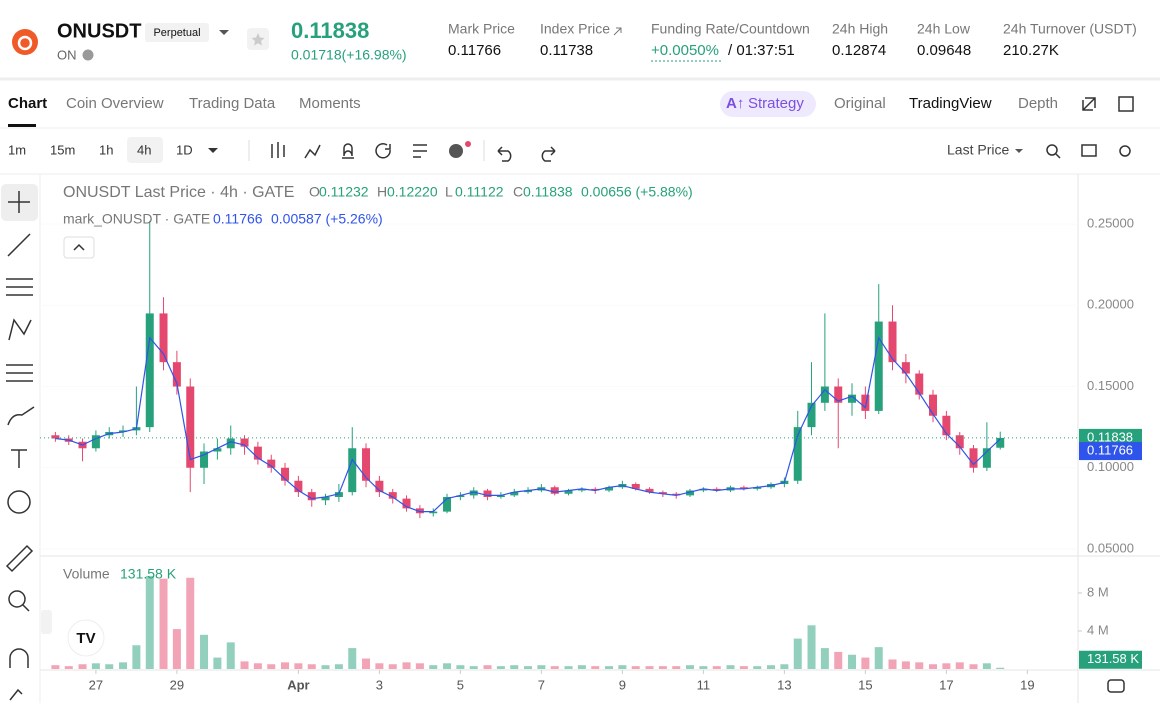 This screenshot has width=1160, height=703. I want to click on external-link-icon, so click(617, 31).